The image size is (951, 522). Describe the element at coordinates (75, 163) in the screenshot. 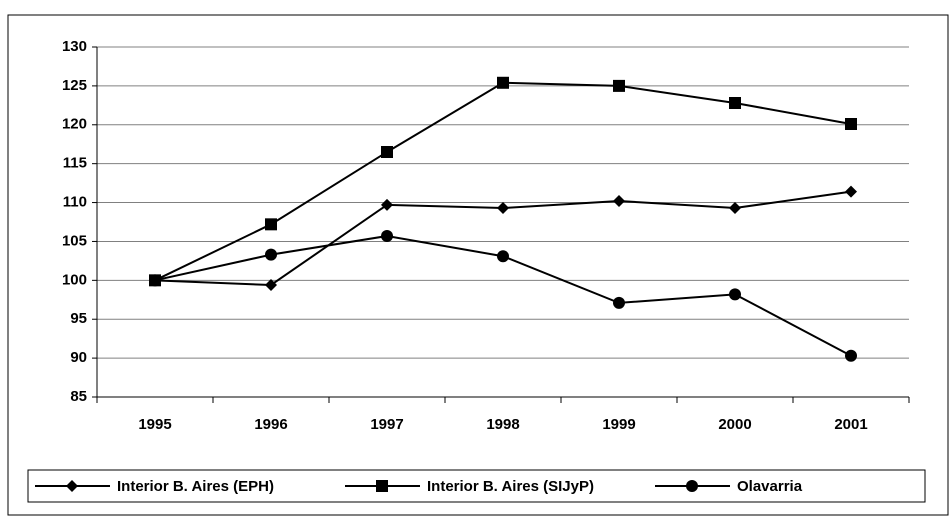

I see `y-tick-label: 115` at that location.